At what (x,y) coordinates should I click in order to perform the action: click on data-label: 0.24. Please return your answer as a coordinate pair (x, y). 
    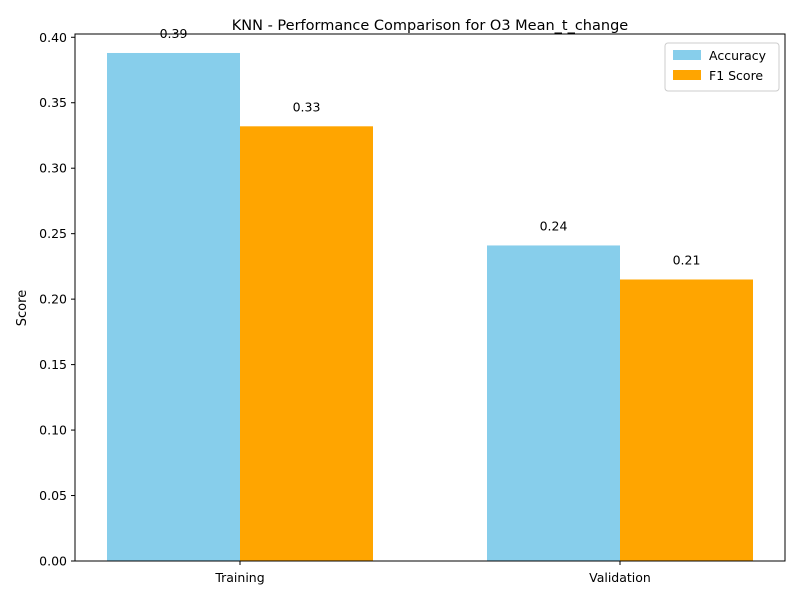
    Looking at the image, I should click on (554, 225).